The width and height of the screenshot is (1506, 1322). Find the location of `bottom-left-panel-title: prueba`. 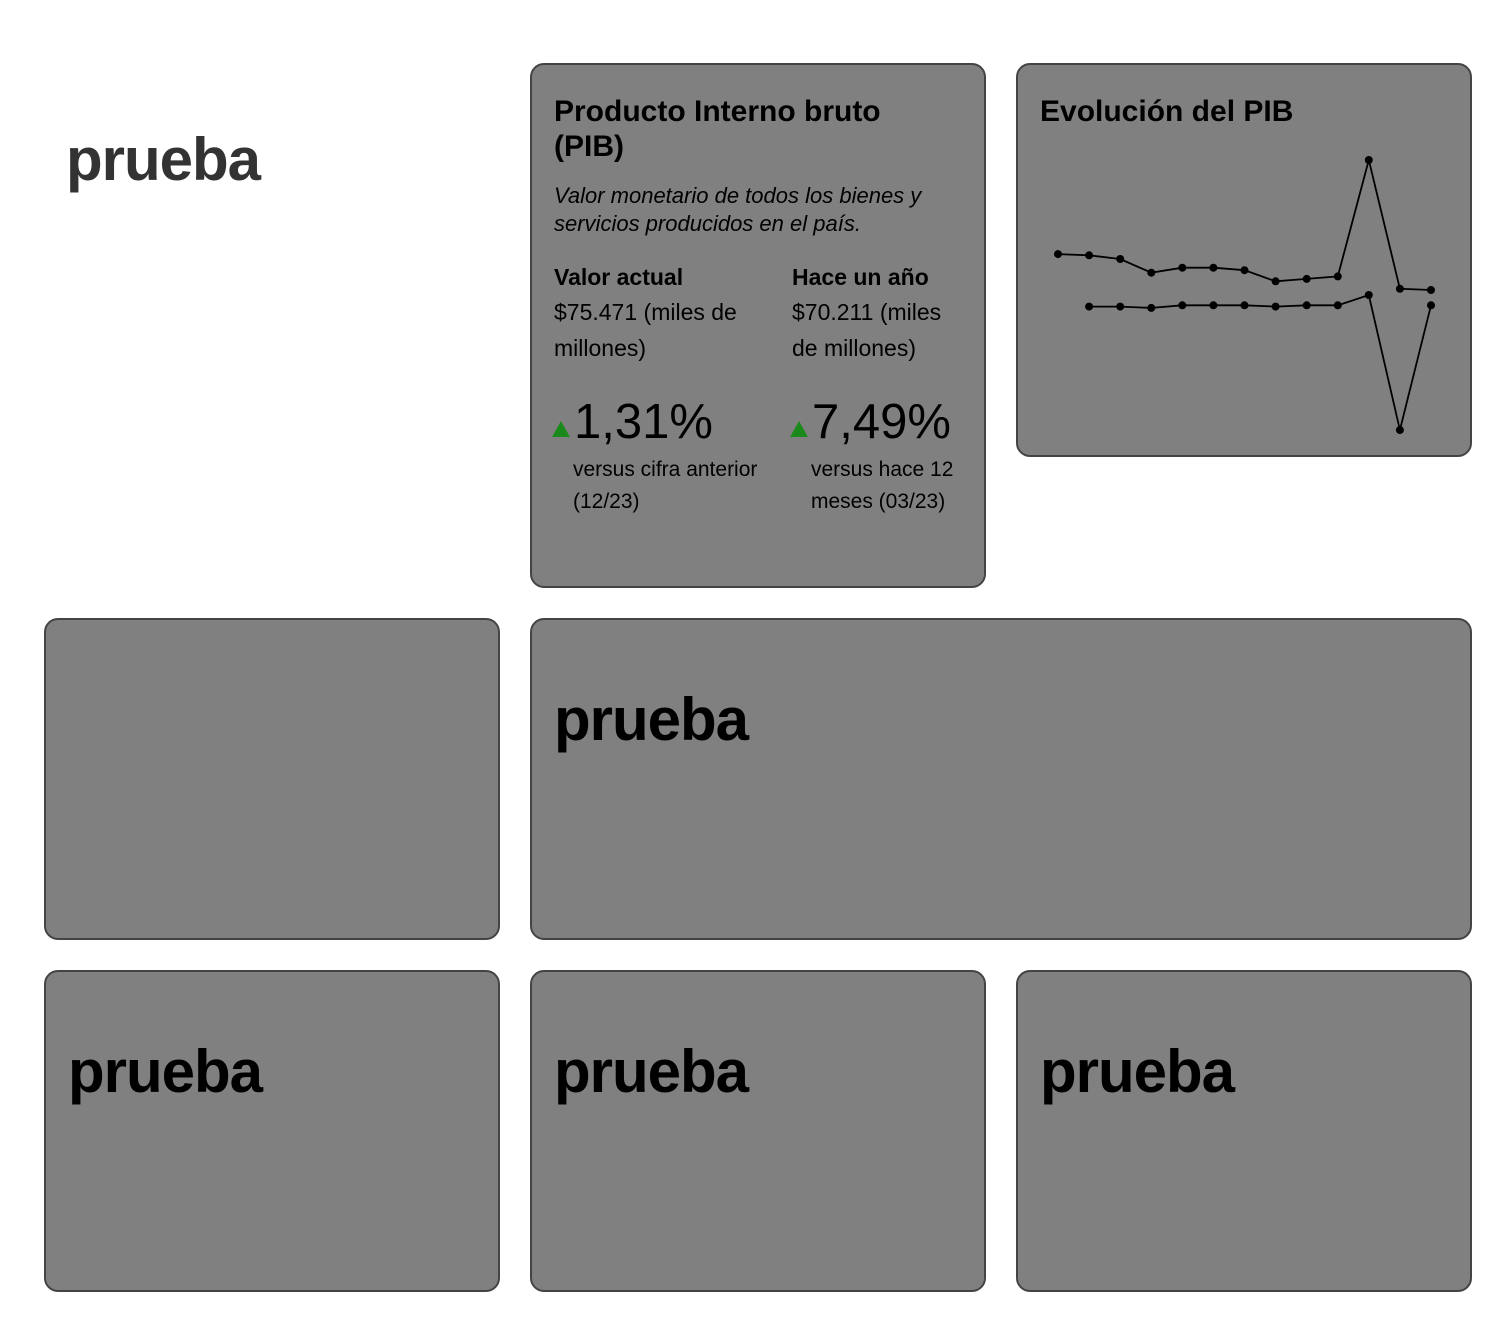

bottom-left-panel-title: prueba is located at coordinates (165, 1071).